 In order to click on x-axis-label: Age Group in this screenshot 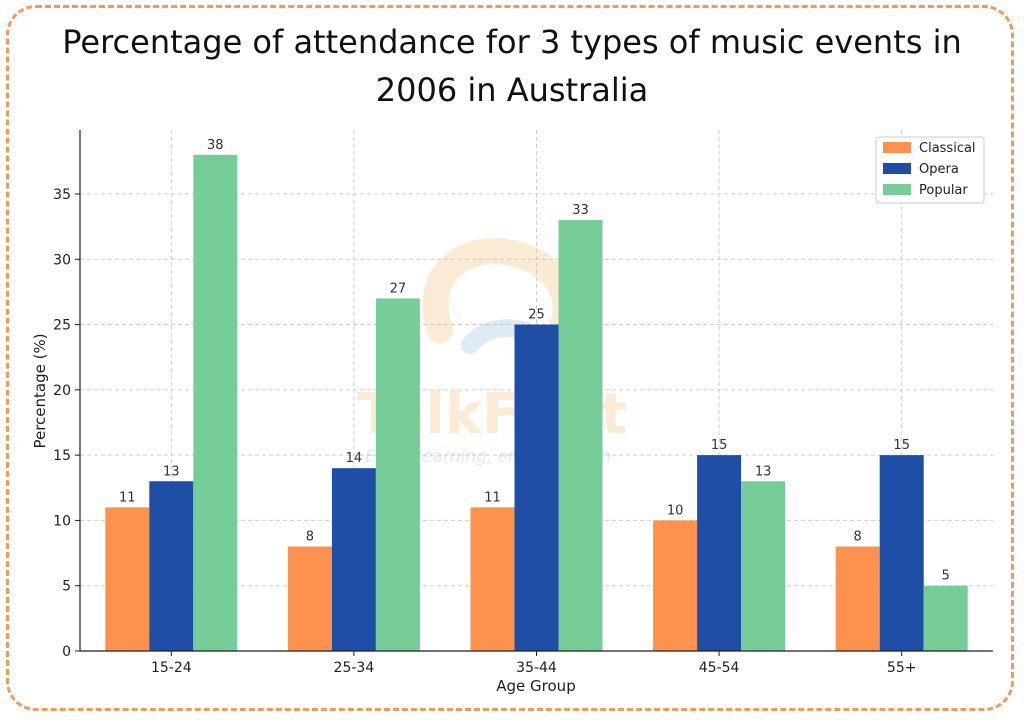, I will do `click(535, 686)`.